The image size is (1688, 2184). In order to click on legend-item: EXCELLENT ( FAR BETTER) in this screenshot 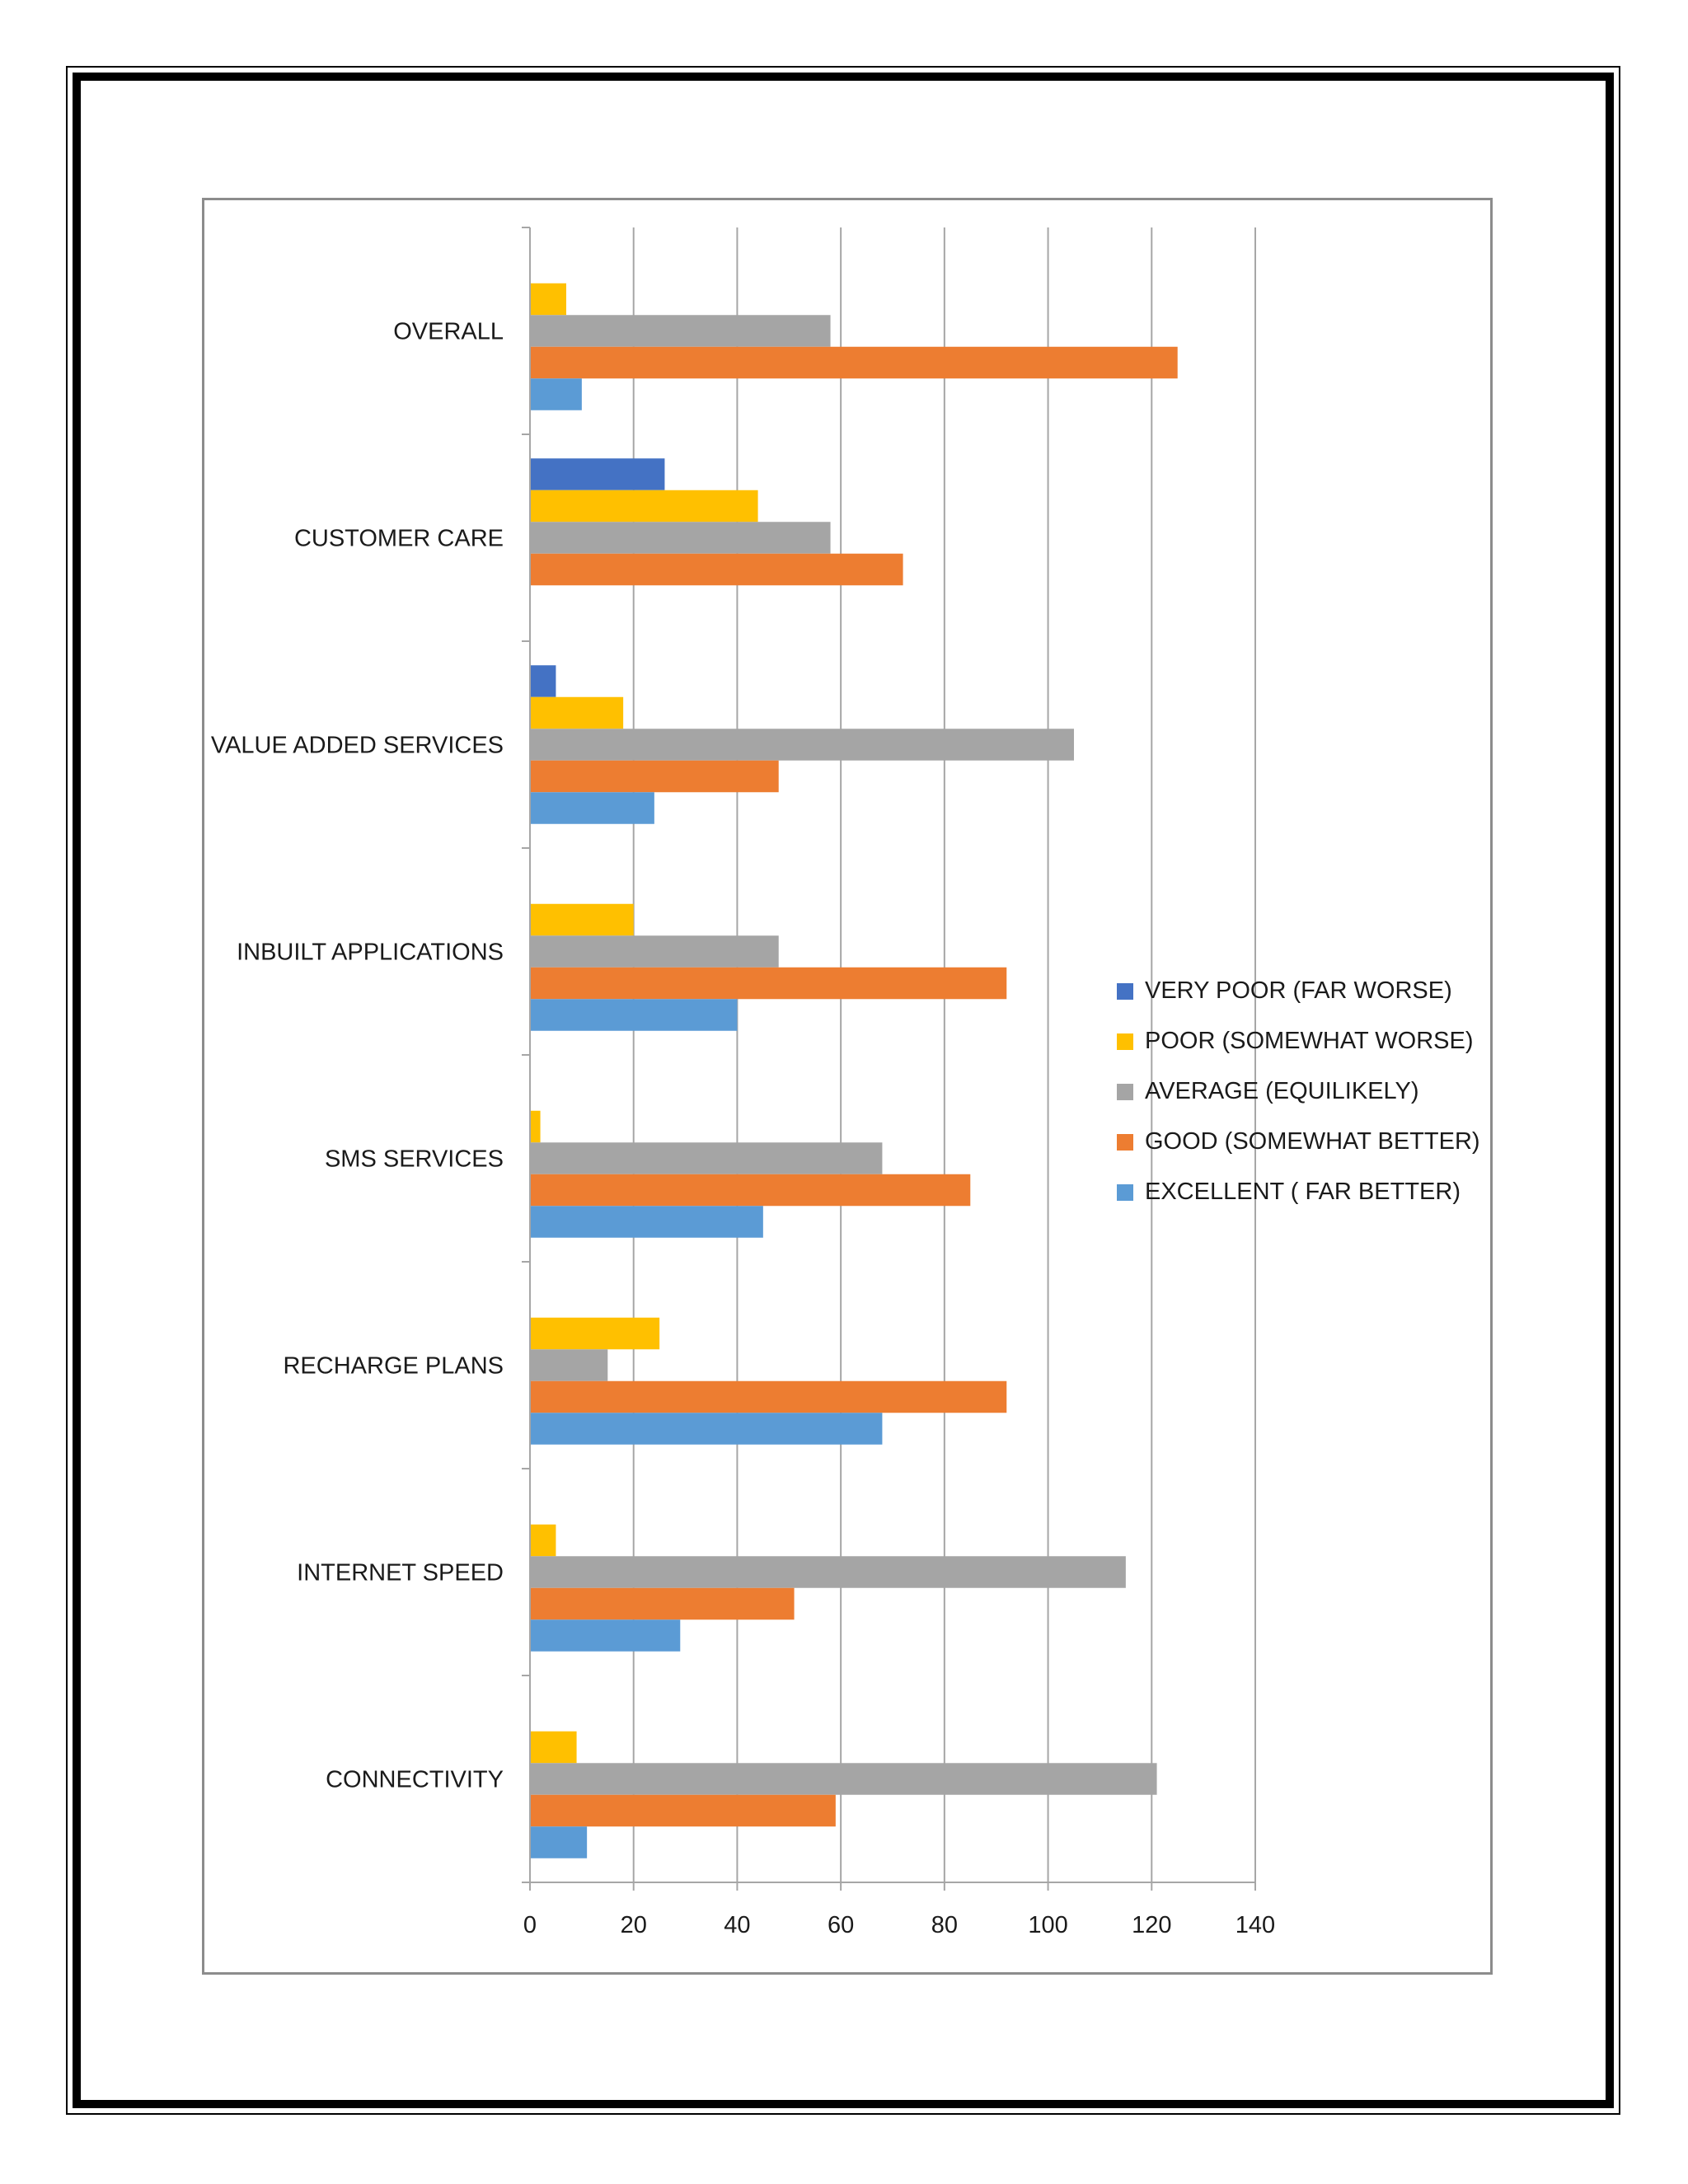, I will do `click(1298, 1192)`.